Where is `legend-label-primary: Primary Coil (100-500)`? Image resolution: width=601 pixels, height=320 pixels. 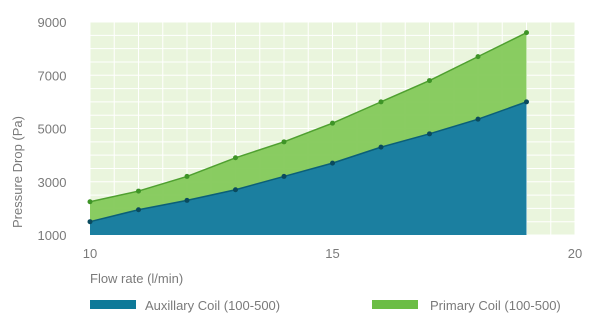 legend-label-primary: Primary Coil (100-500) is located at coordinates (495, 305).